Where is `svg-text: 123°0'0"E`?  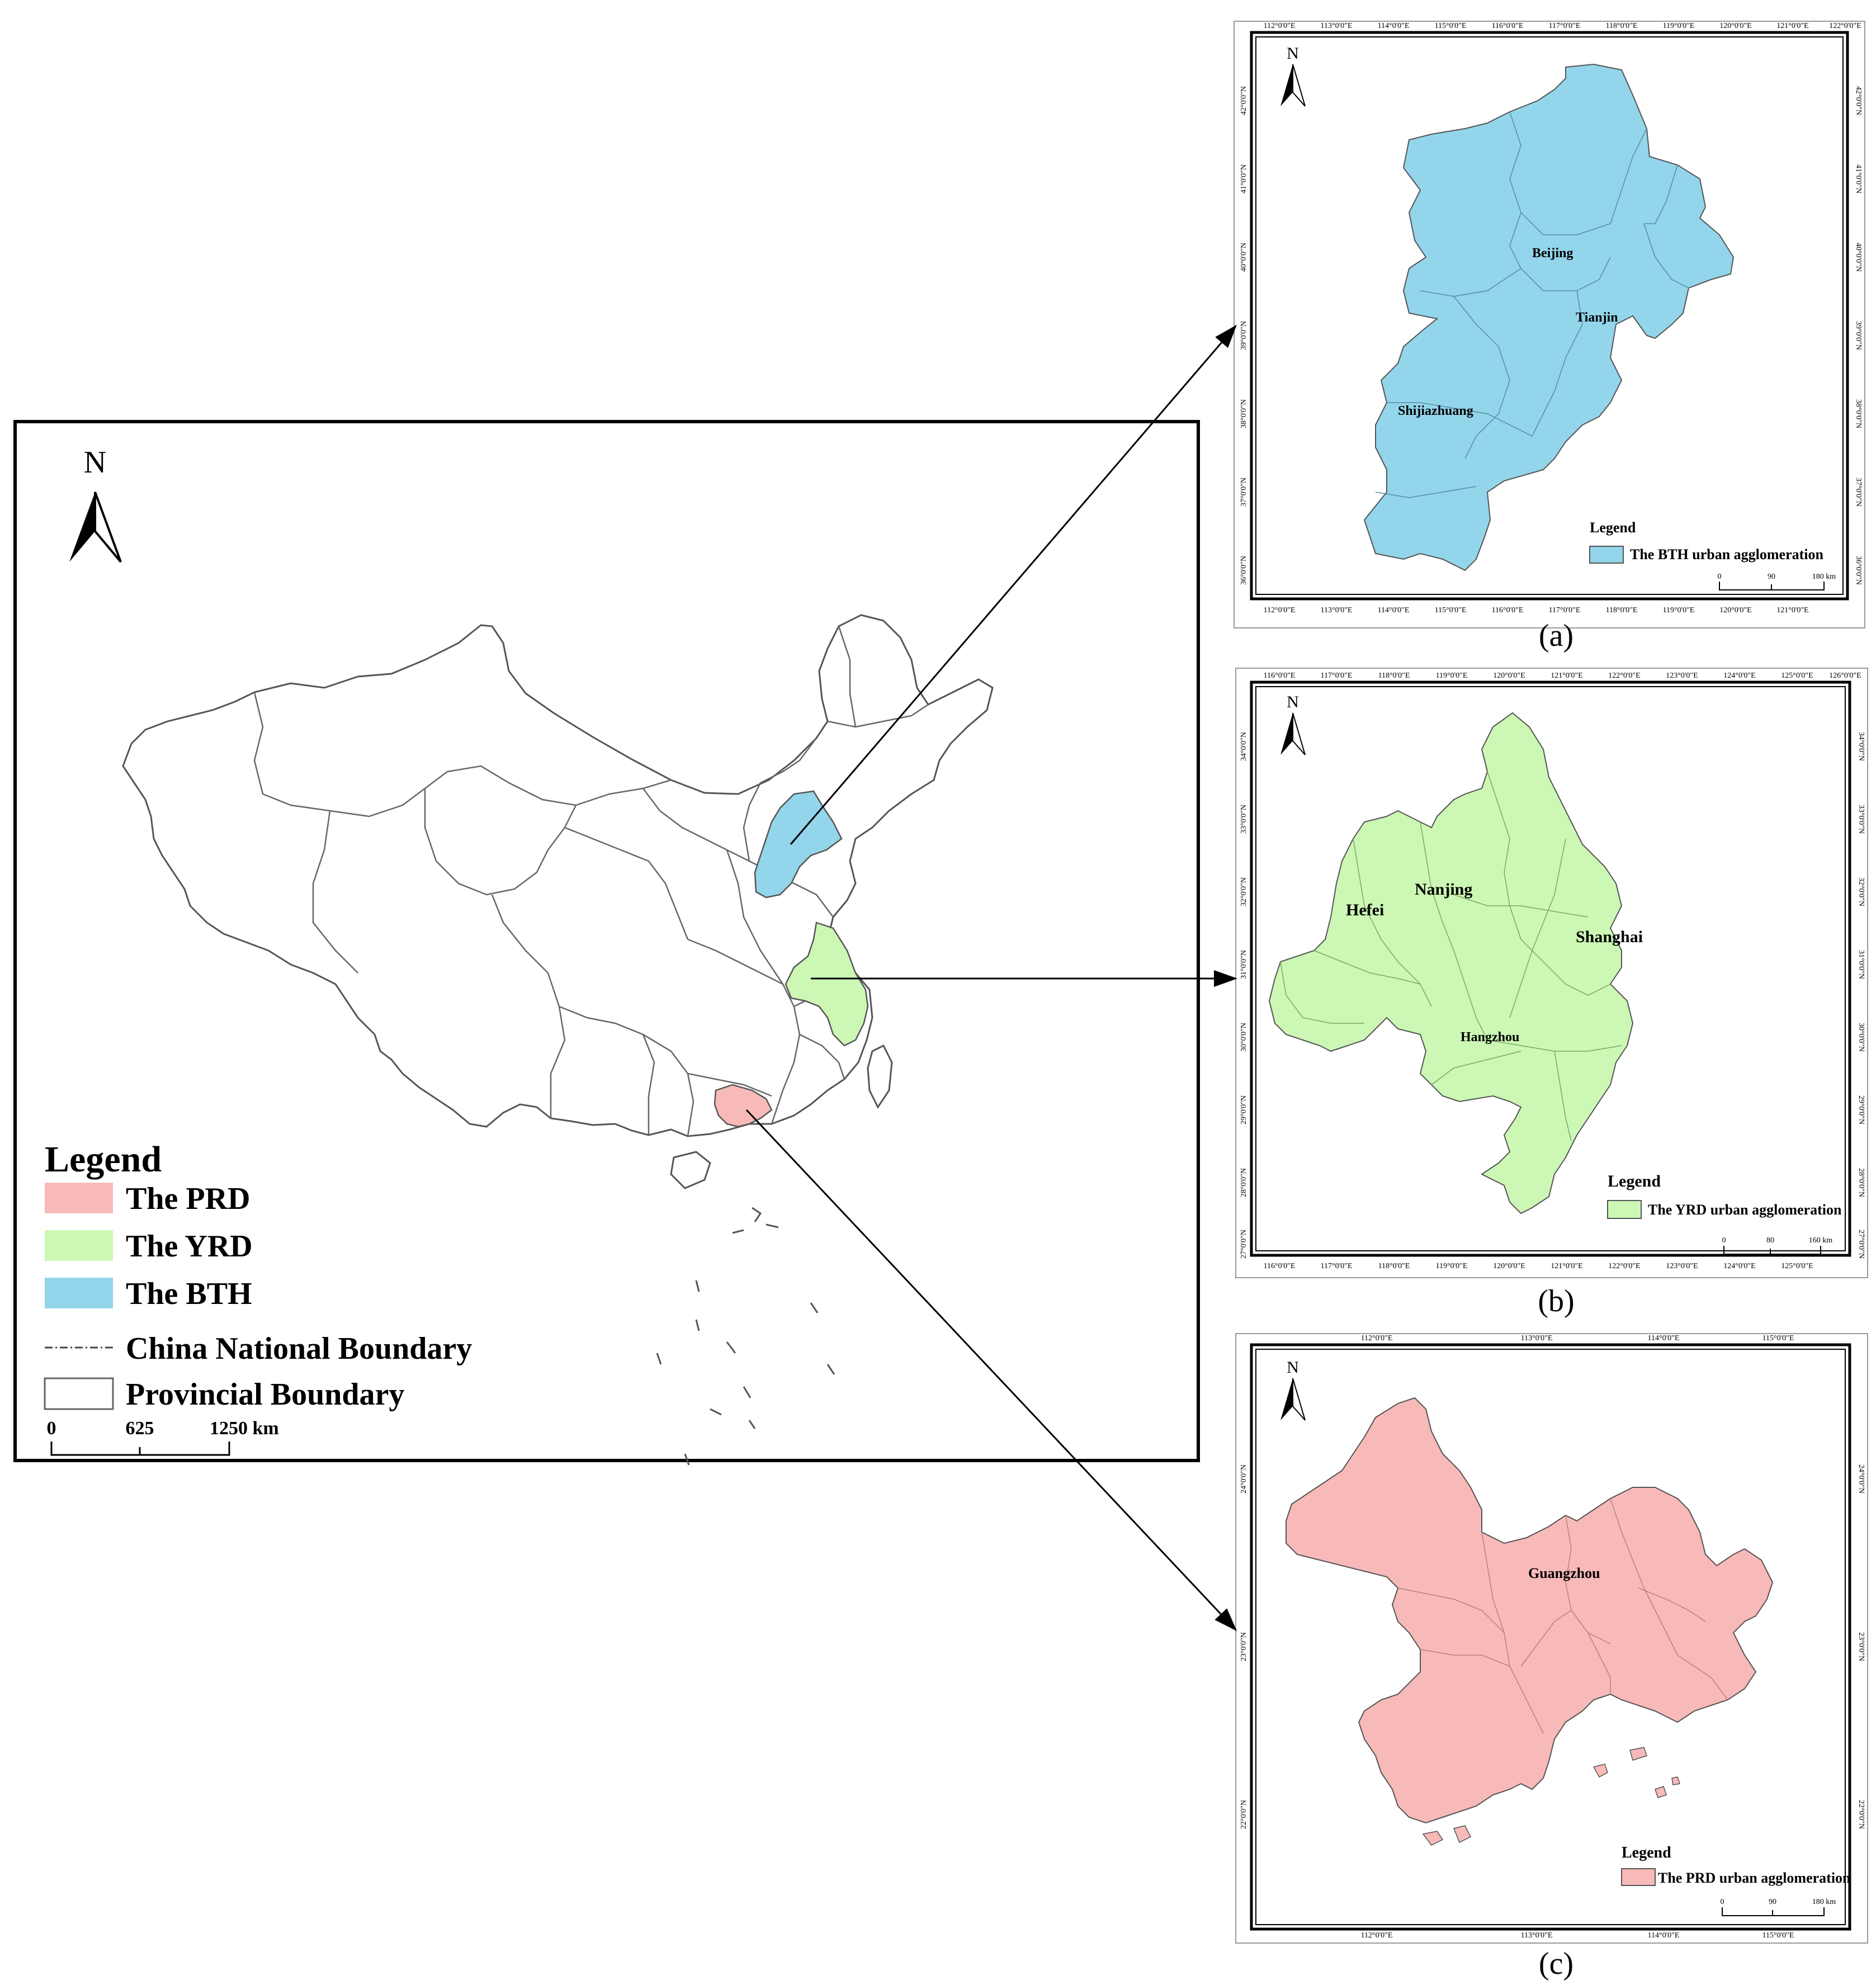 svg-text: 123°0'0"E is located at coordinates (1682, 676).